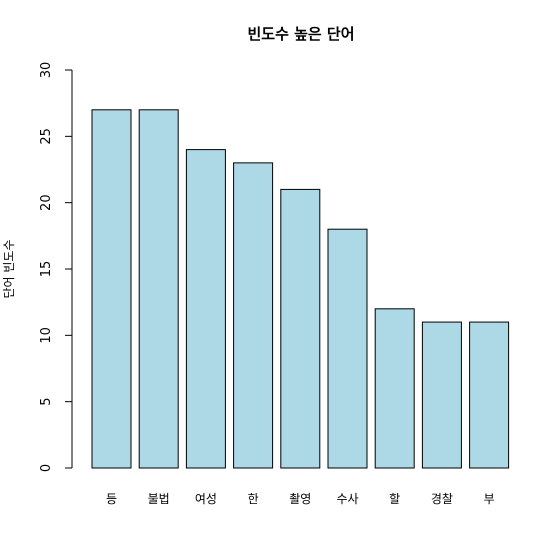 This screenshot has height=535, width=546. What do you see at coordinates (46, 202) in the screenshot?
I see `y-tick-label: 20` at bounding box center [46, 202].